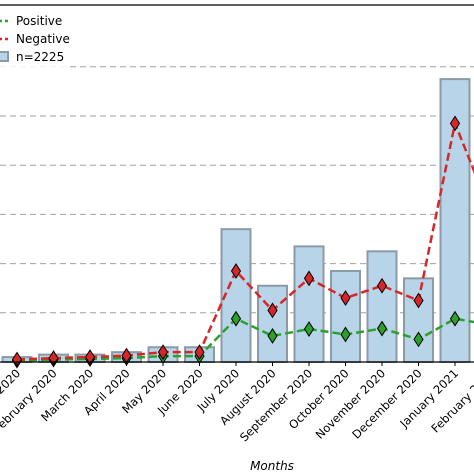 Image resolution: width=474 pixels, height=474 pixels. What do you see at coordinates (40, 57) in the screenshot?
I see `legend-bar-label: n=2225` at bounding box center [40, 57].